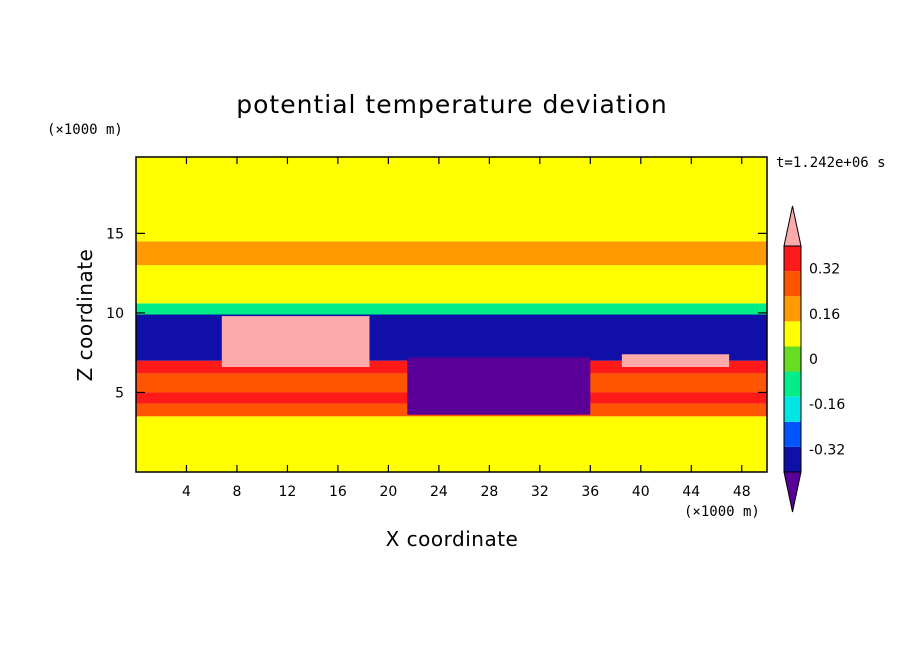 This screenshot has height=654, width=904. I want to click on x-tick-label: 48, so click(742, 492).